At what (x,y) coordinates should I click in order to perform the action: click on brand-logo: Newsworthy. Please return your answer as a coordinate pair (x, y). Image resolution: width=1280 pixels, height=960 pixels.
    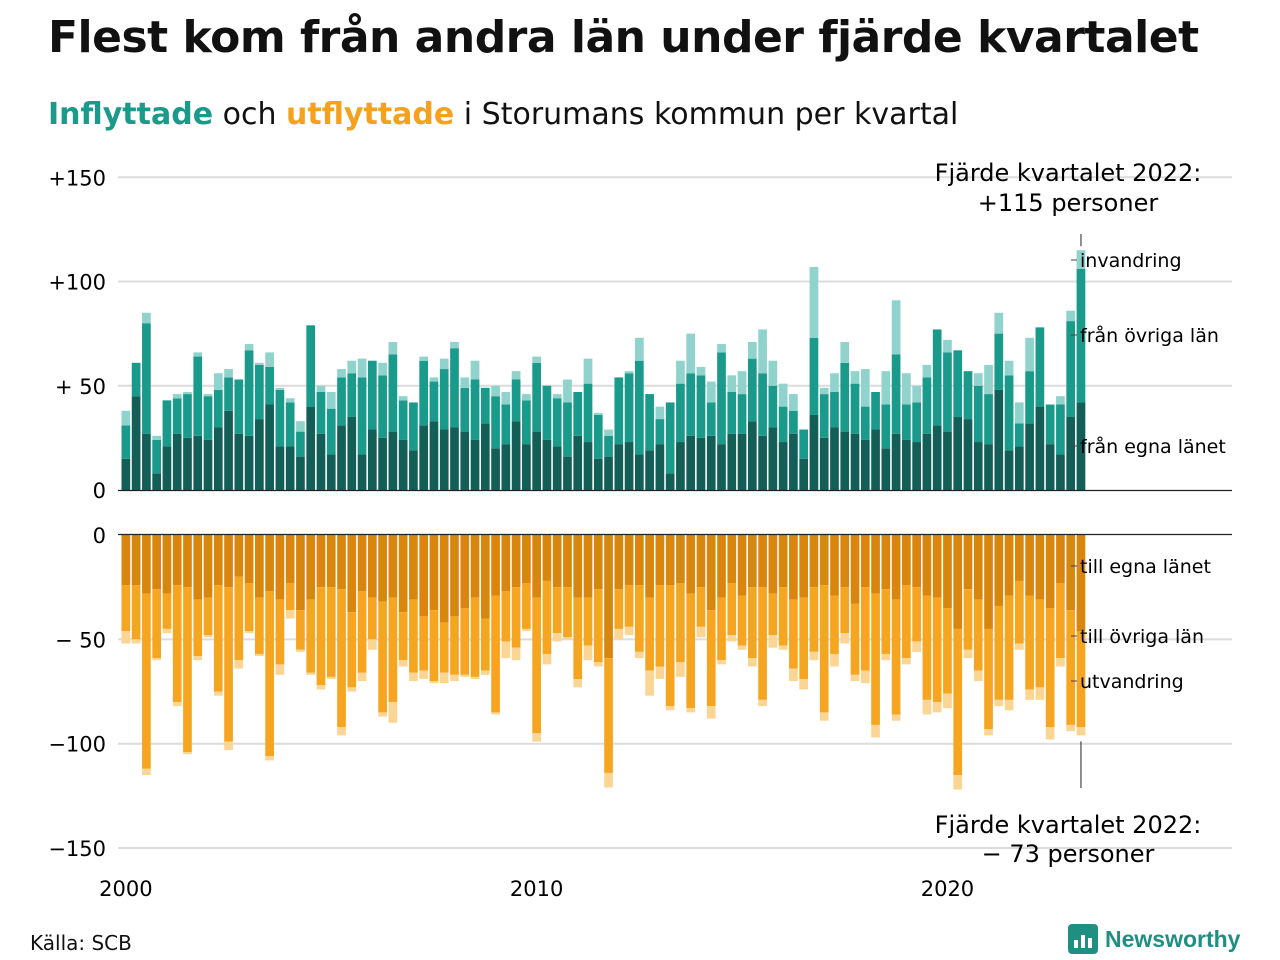
    Looking at the image, I should click on (1154, 939).